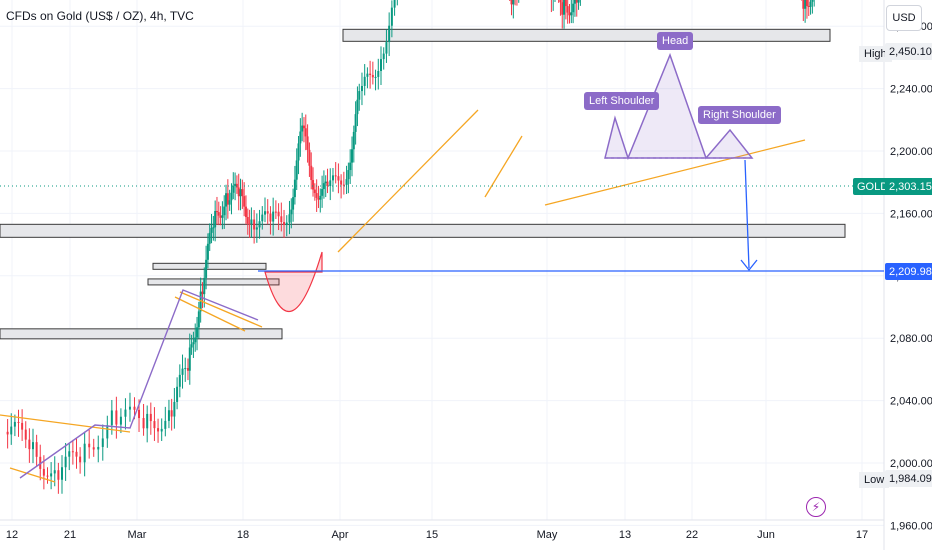 This screenshot has width=932, height=550. I want to click on time-tick-label: 15, so click(432, 535).